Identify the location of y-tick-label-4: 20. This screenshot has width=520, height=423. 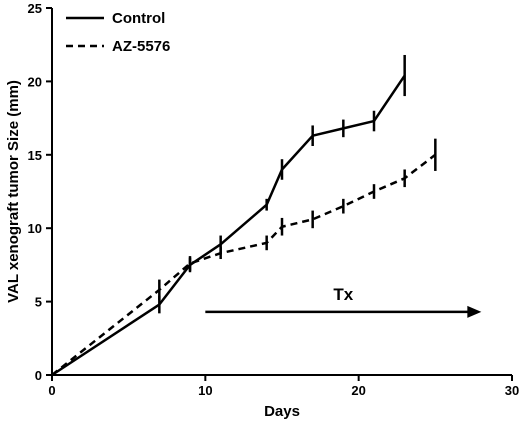
(35, 81).